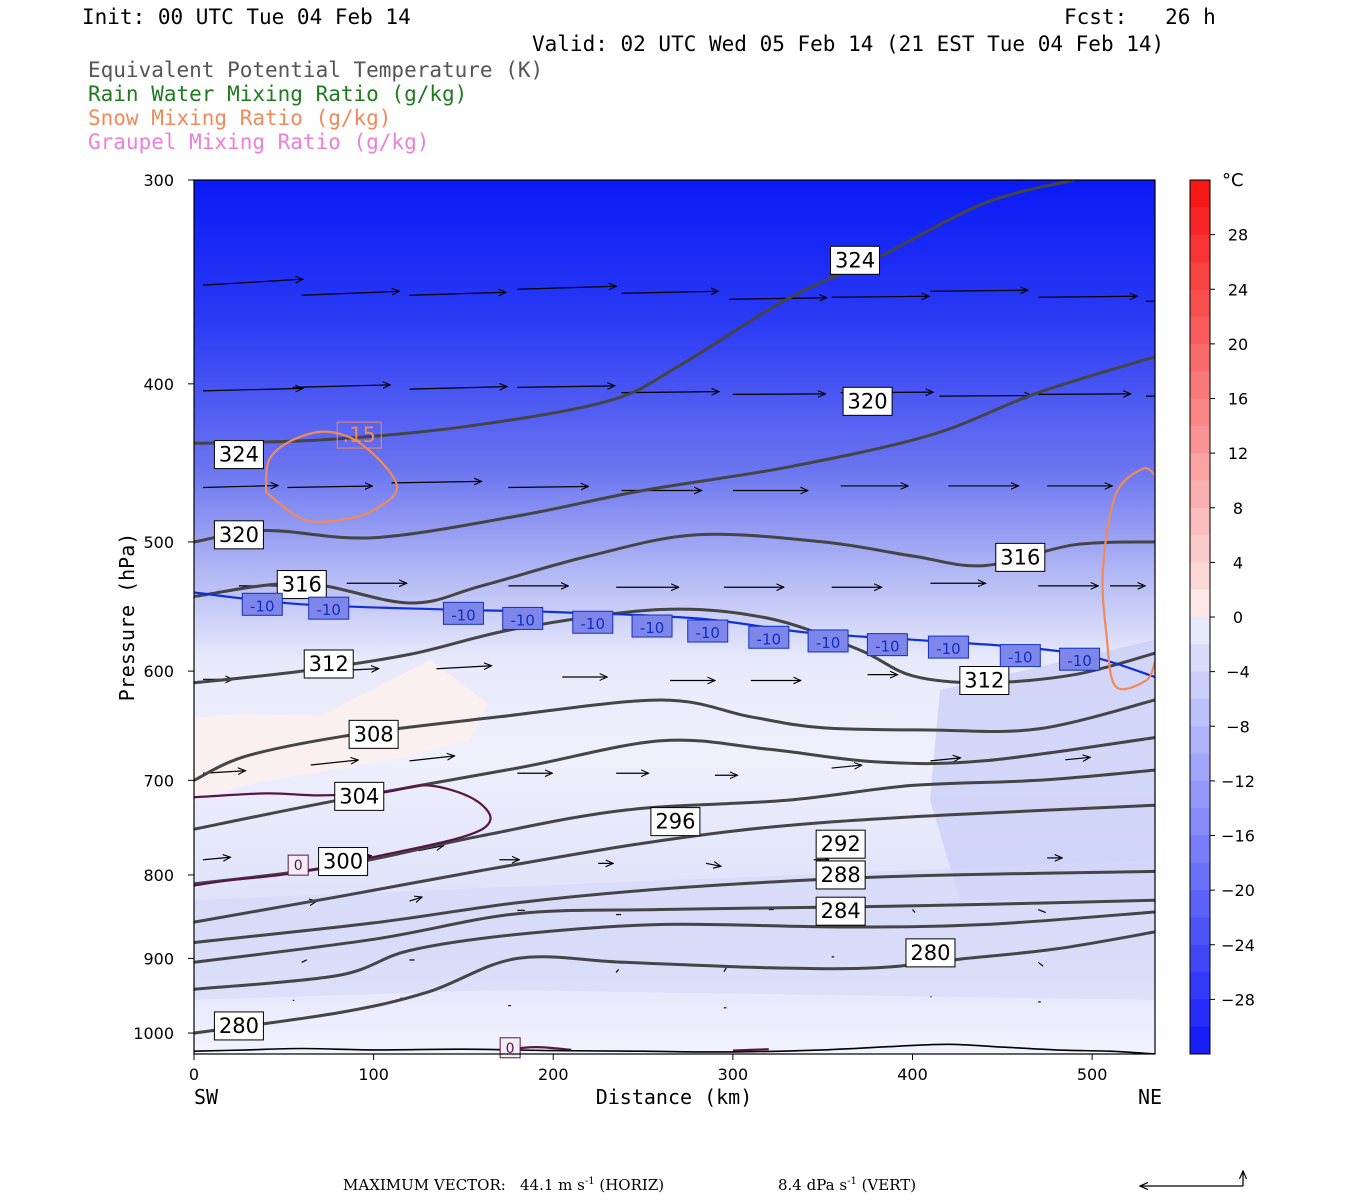 The image size is (1350, 1200). Describe the element at coordinates (158, 671) in the screenshot. I see `y-tick-label: 600` at that location.